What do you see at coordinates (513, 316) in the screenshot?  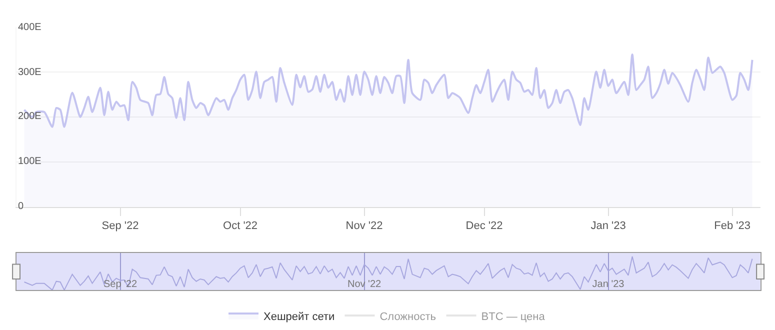 I see `legend-label: BTC — цена` at bounding box center [513, 316].